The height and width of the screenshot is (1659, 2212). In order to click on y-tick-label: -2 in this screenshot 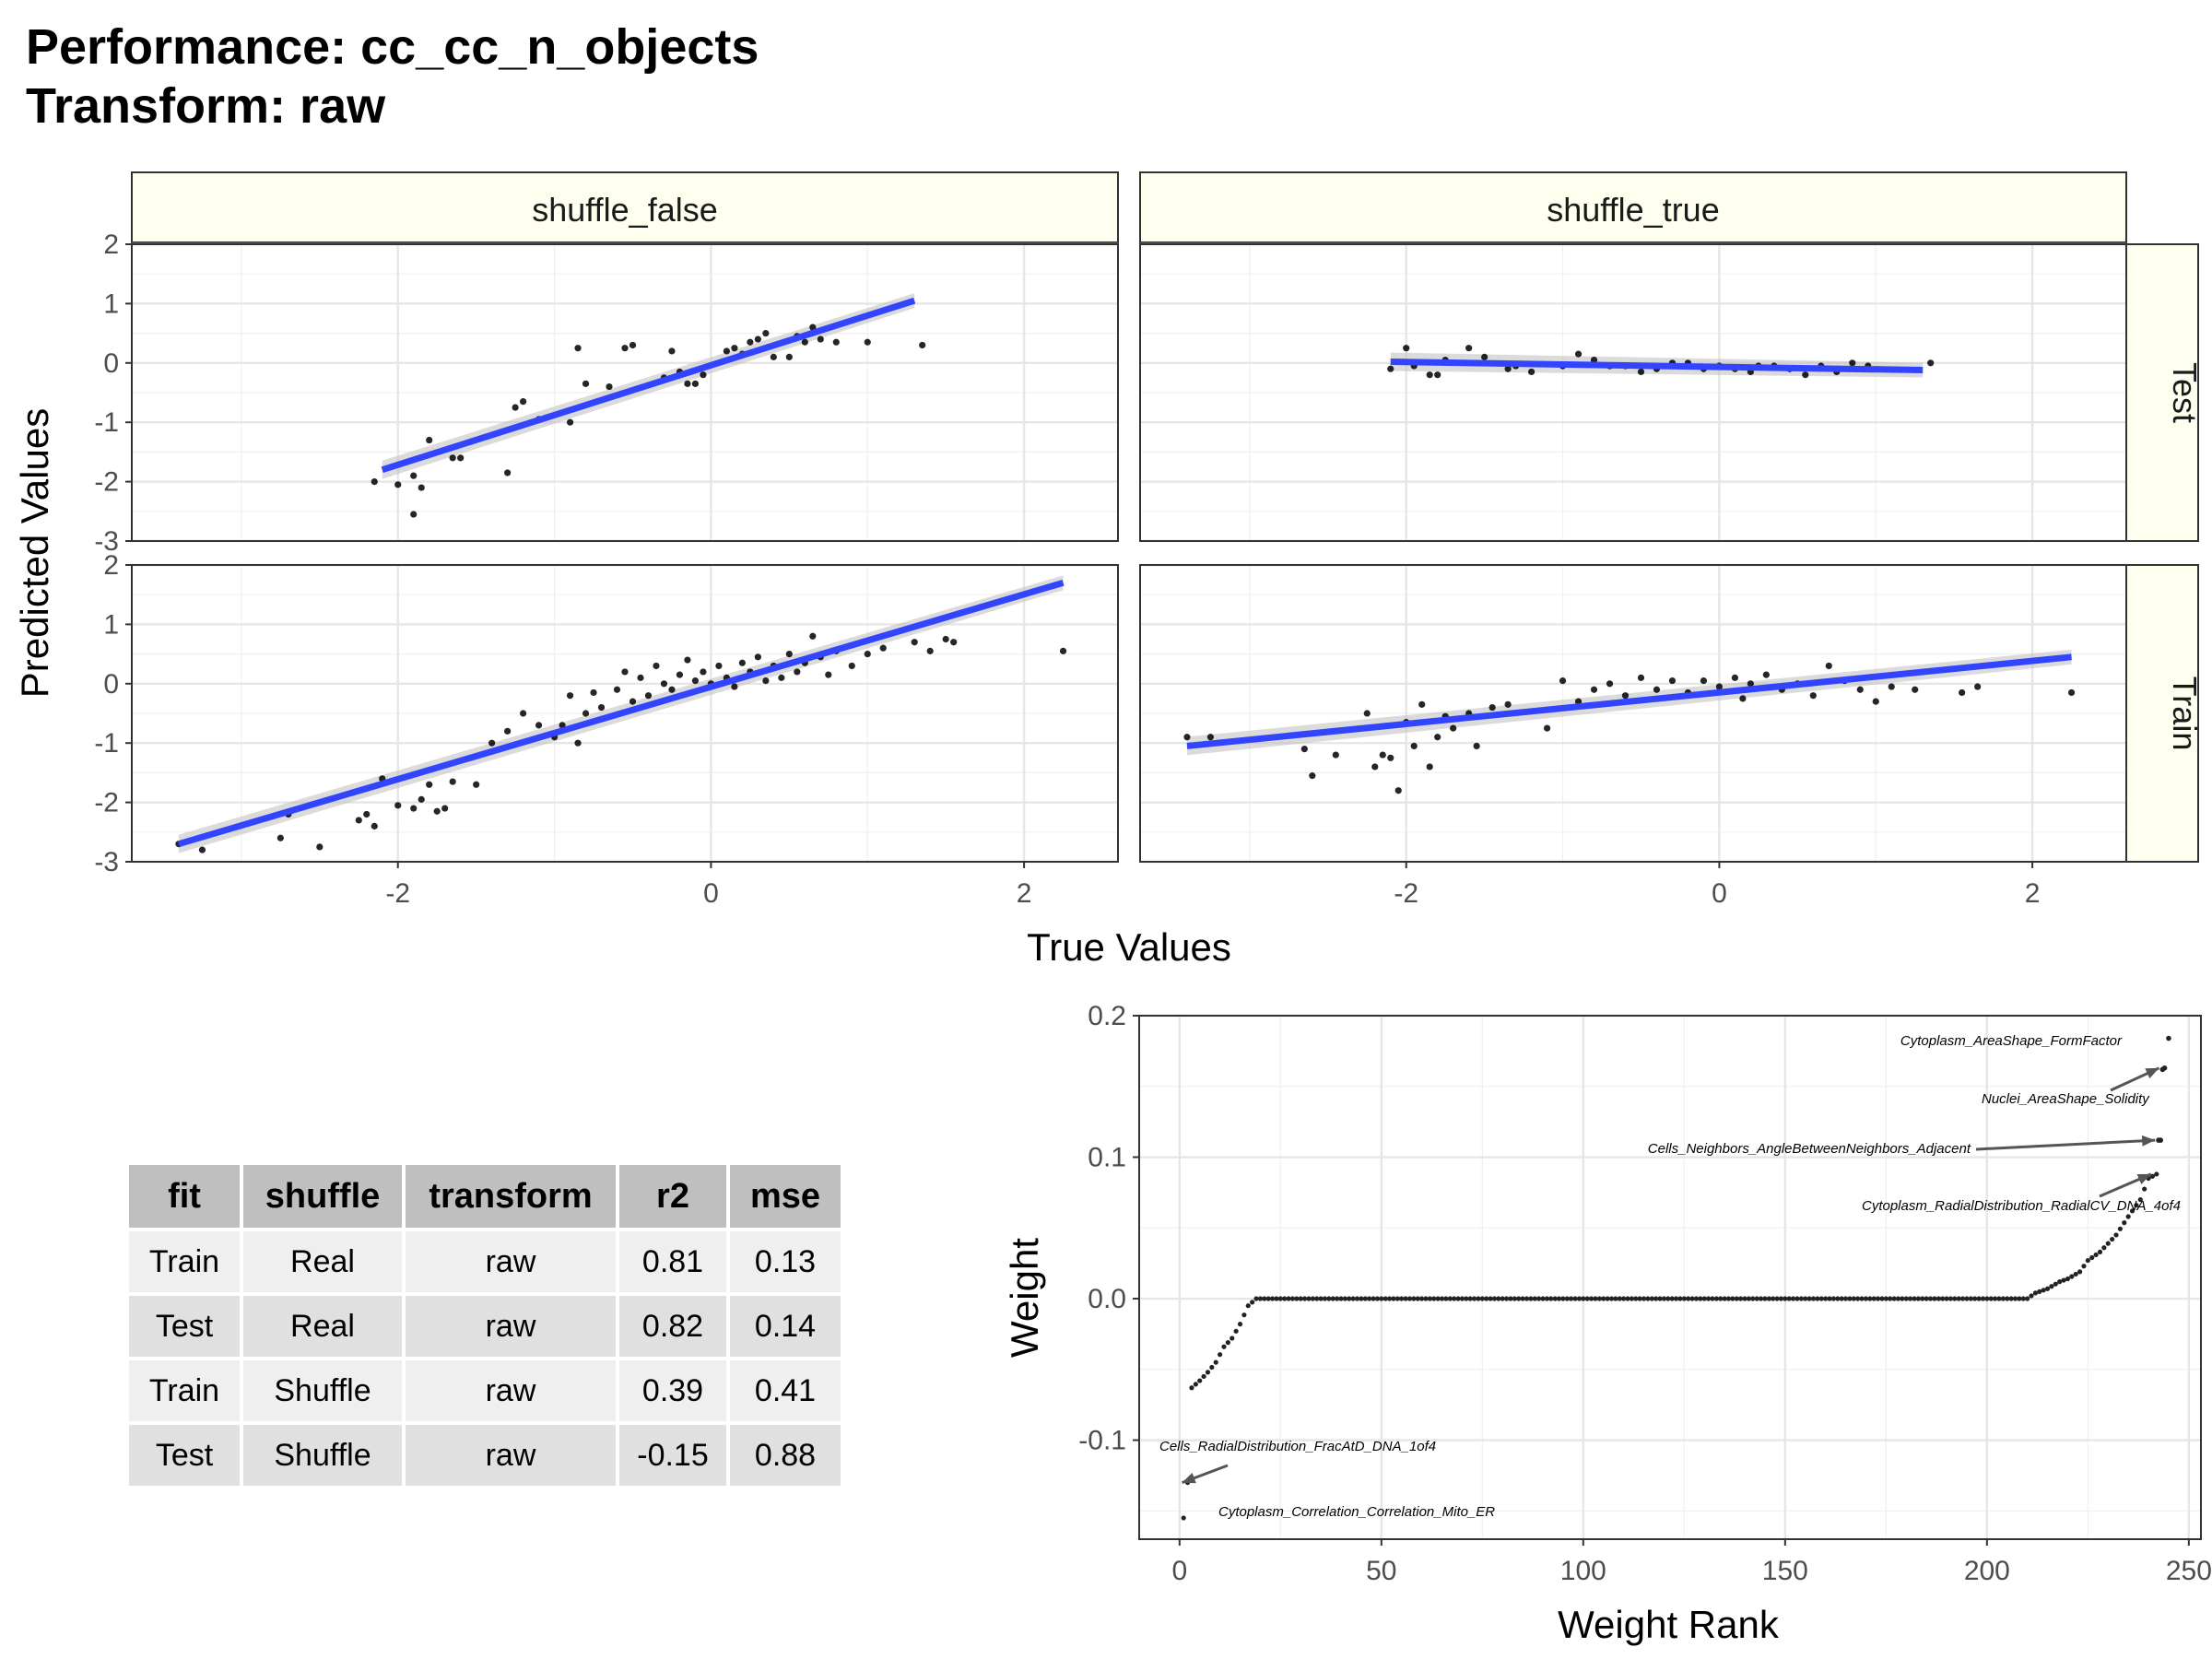, I will do `click(106, 803)`.